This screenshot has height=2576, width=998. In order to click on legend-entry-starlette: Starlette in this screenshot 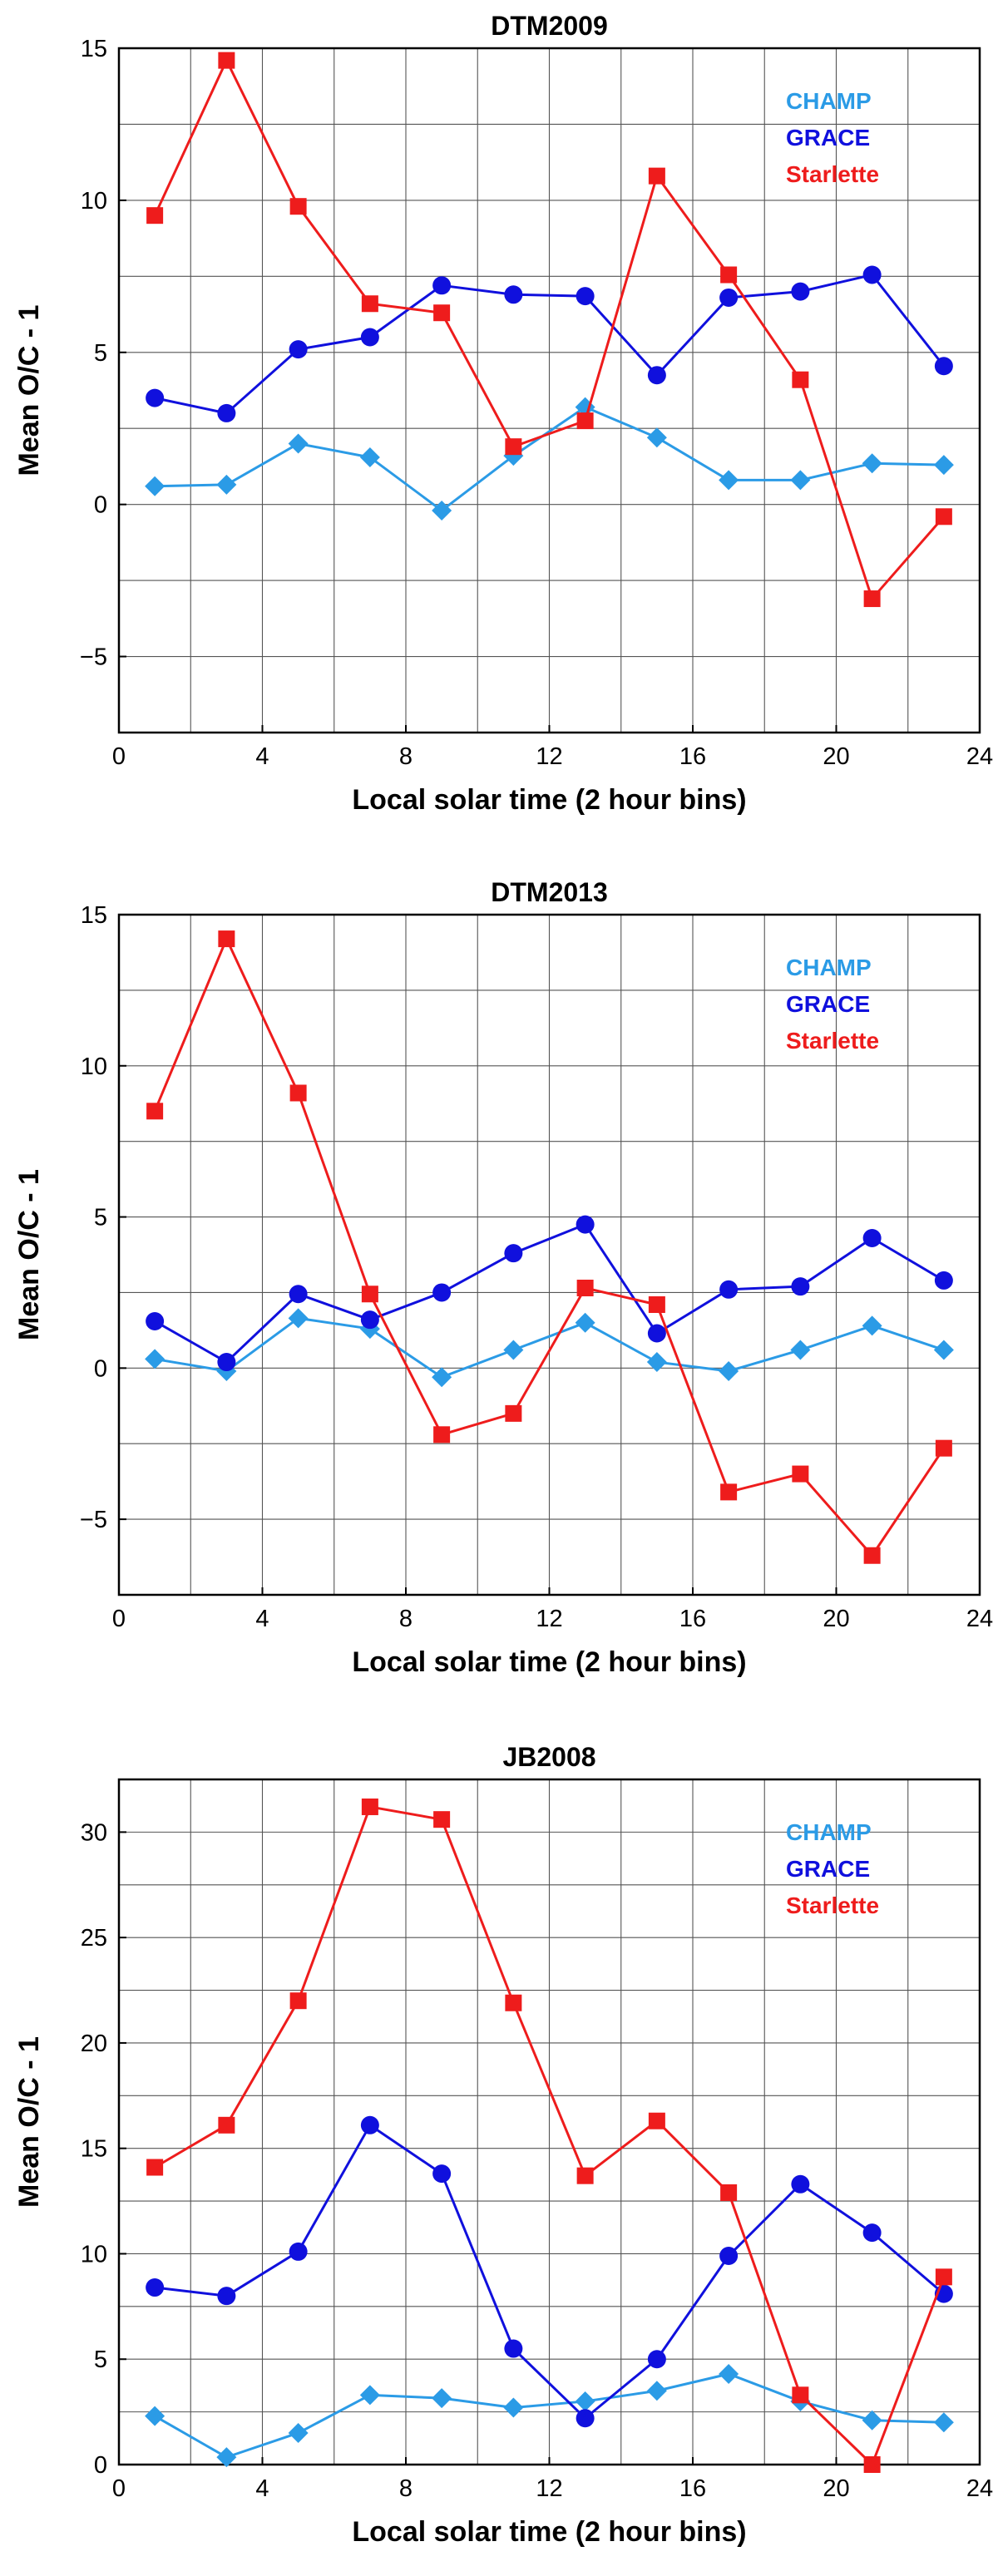, I will do `click(833, 1041)`.